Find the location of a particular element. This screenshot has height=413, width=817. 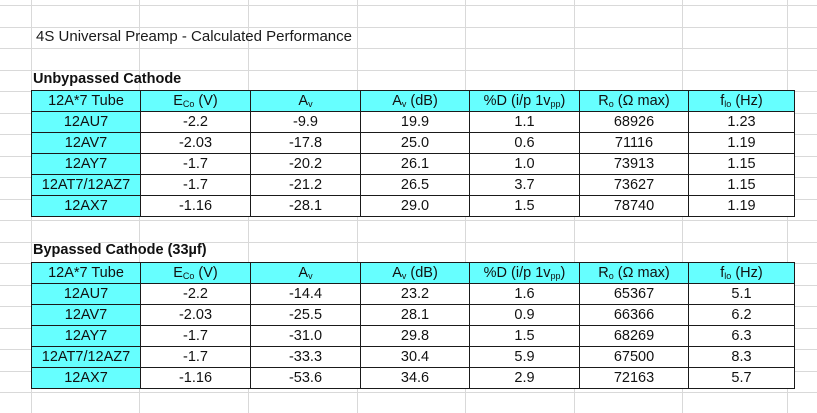

value-cell: 1.23 is located at coordinates (741, 122).